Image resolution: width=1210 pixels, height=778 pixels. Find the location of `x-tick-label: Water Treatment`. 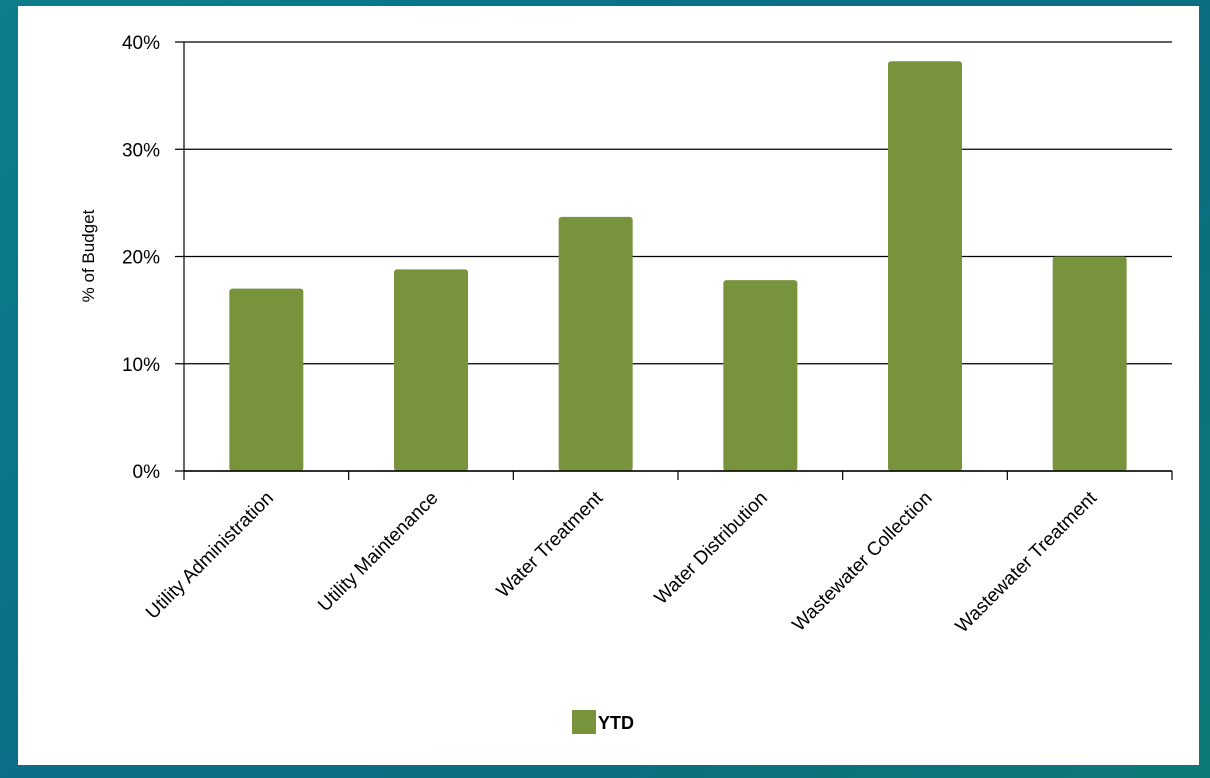

x-tick-label: Water Treatment is located at coordinates (550, 544).